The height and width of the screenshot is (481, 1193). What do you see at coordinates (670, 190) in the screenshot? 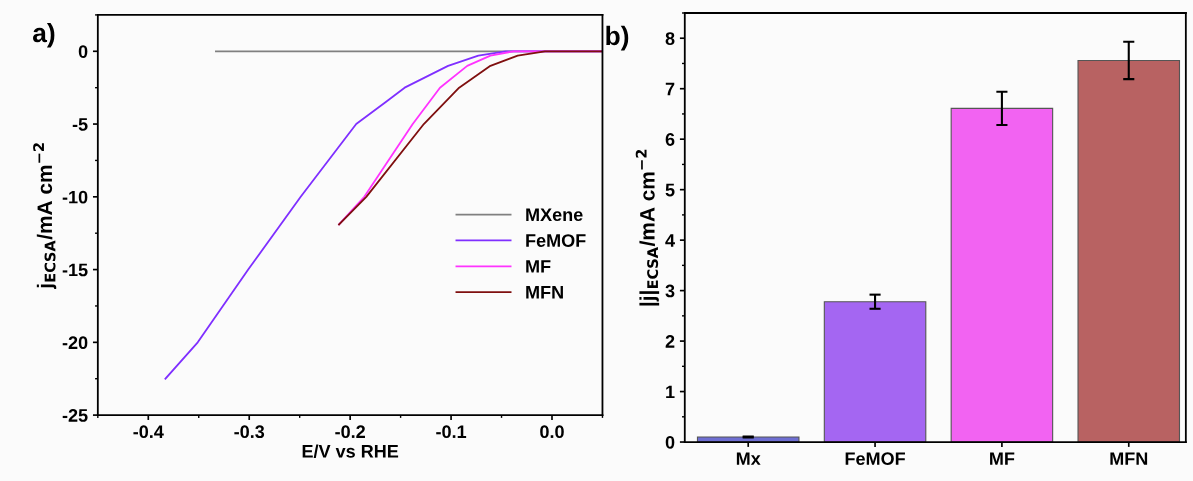
I see `y-tick-label: 5` at bounding box center [670, 190].